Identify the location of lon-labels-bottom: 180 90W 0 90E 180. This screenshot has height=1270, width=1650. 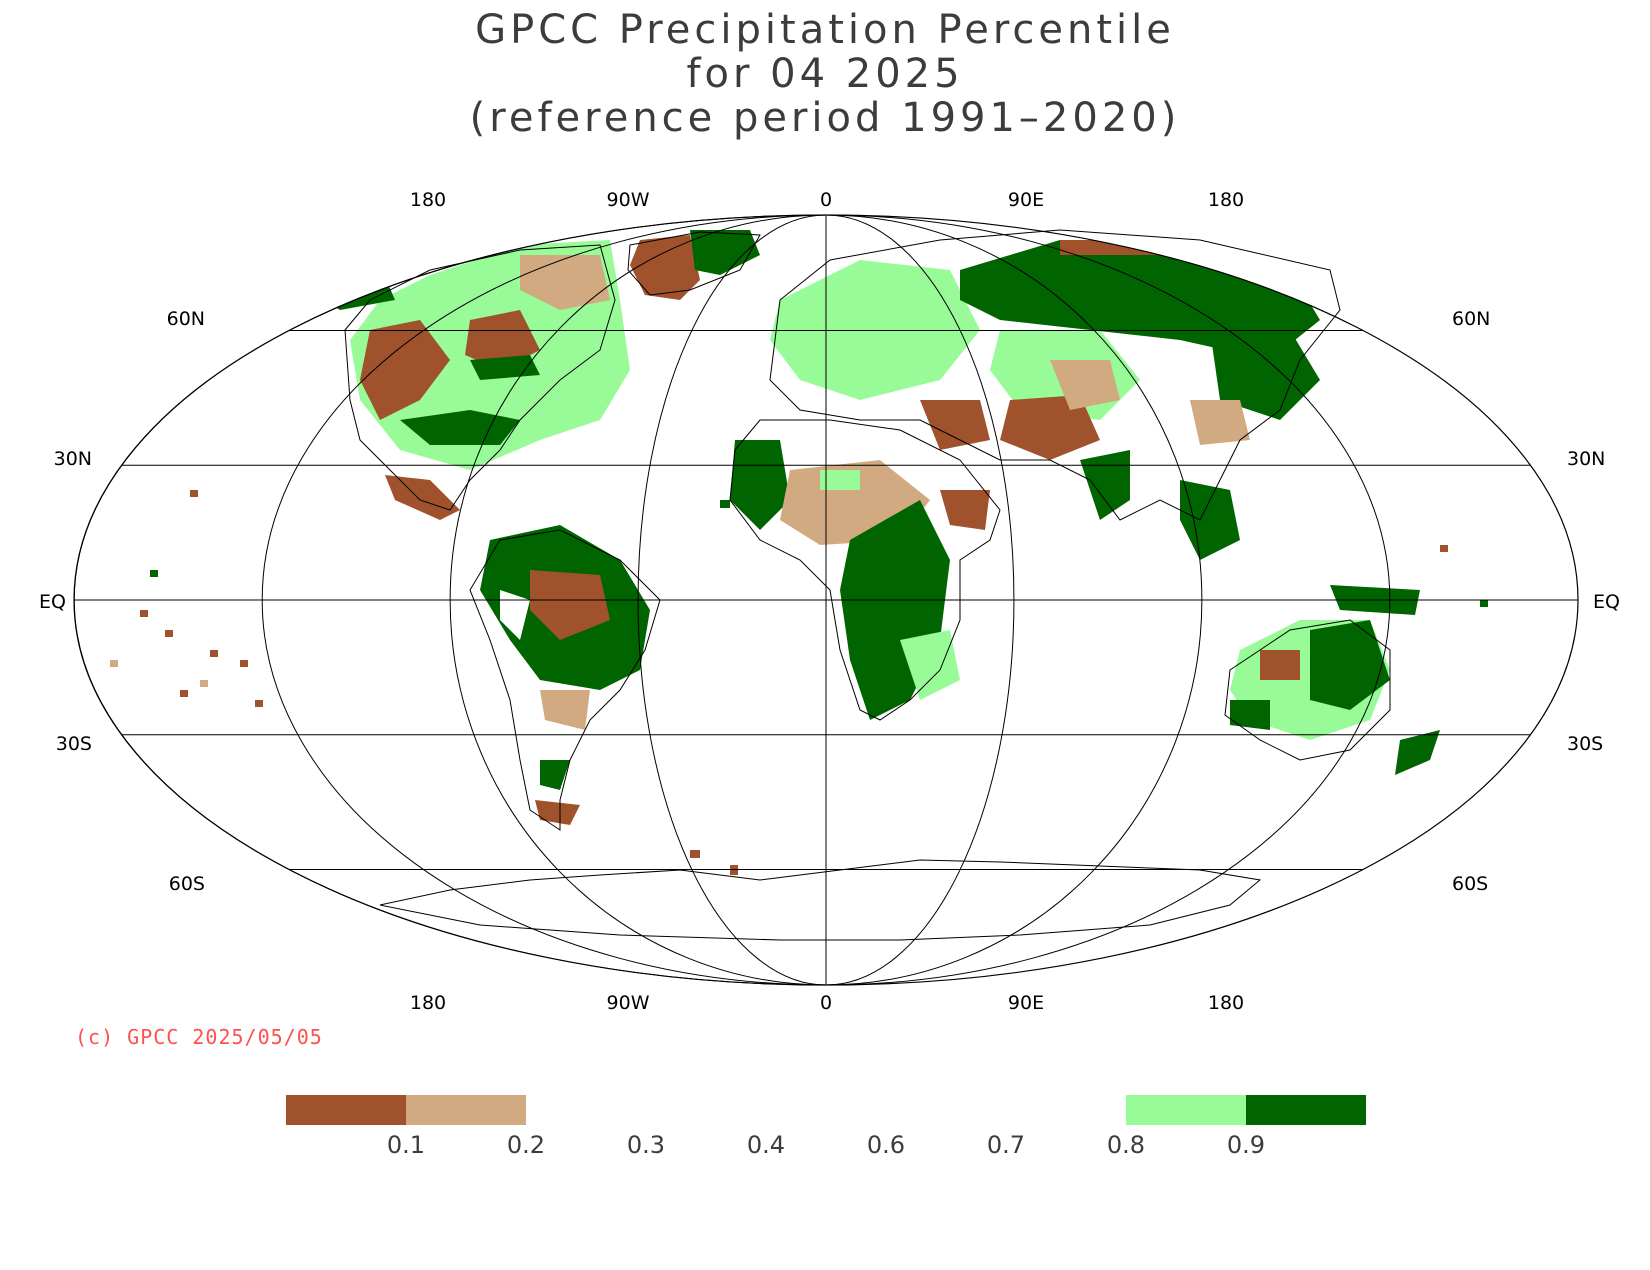
(827, 1003).